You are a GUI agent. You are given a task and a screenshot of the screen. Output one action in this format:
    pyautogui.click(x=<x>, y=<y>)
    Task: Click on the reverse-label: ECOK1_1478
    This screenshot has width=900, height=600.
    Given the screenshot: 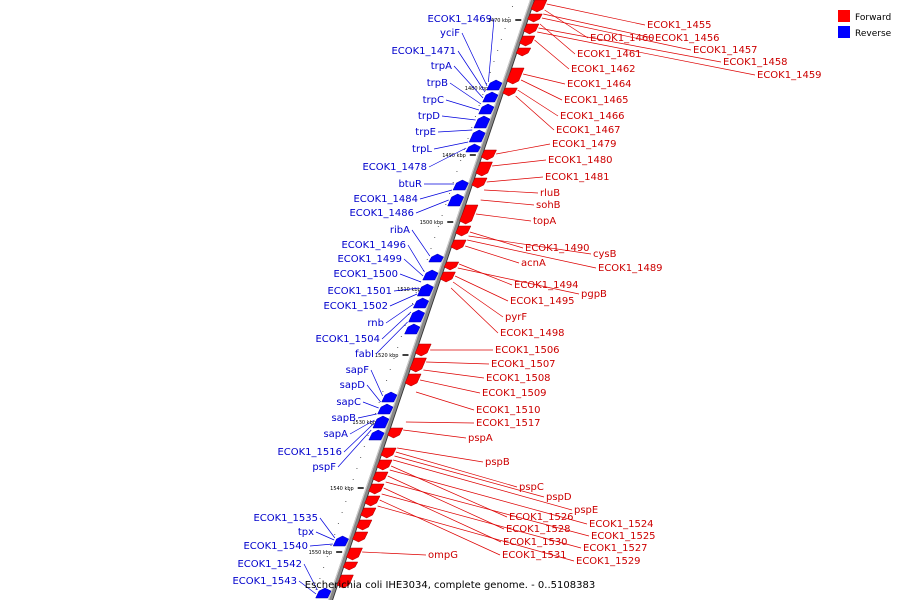 What is the action you would take?
    pyautogui.click(x=394, y=167)
    